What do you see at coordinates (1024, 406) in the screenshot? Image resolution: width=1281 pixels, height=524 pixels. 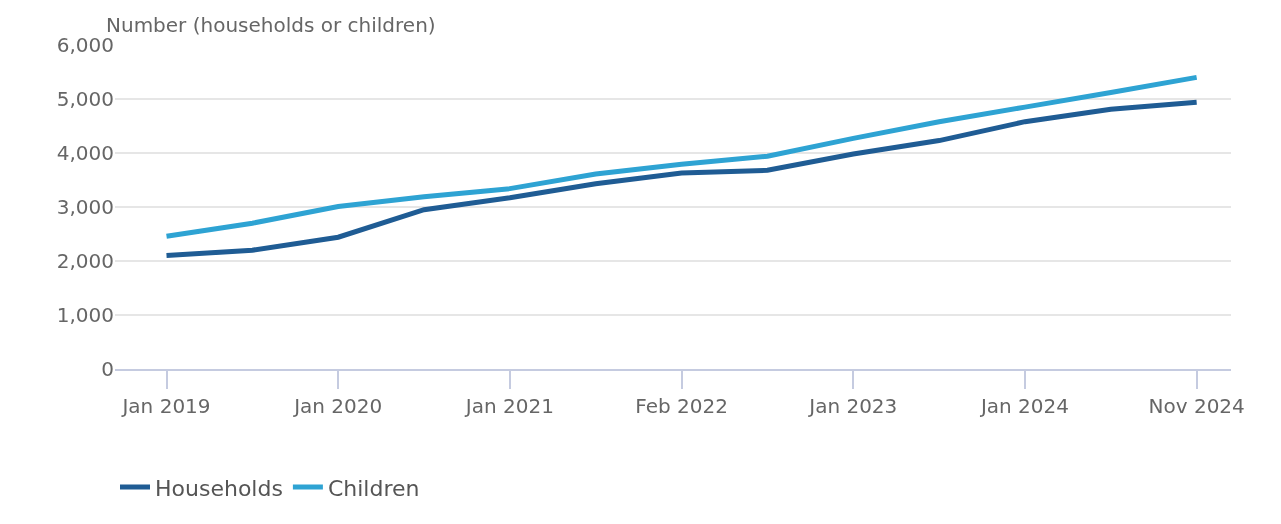 I see `x-tick-label: Jan 2024` at bounding box center [1024, 406].